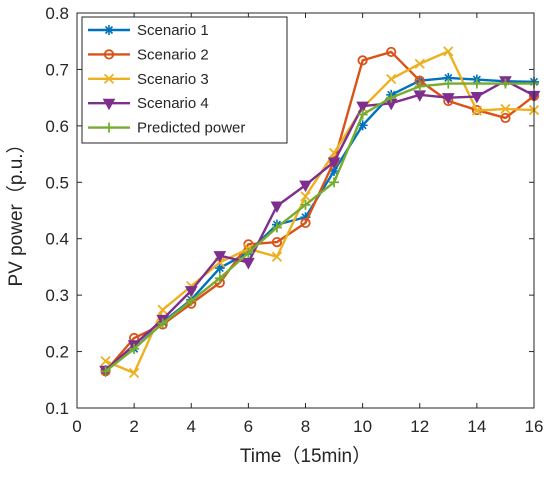  I want to click on legend-label: Predicted power, so click(191, 128).